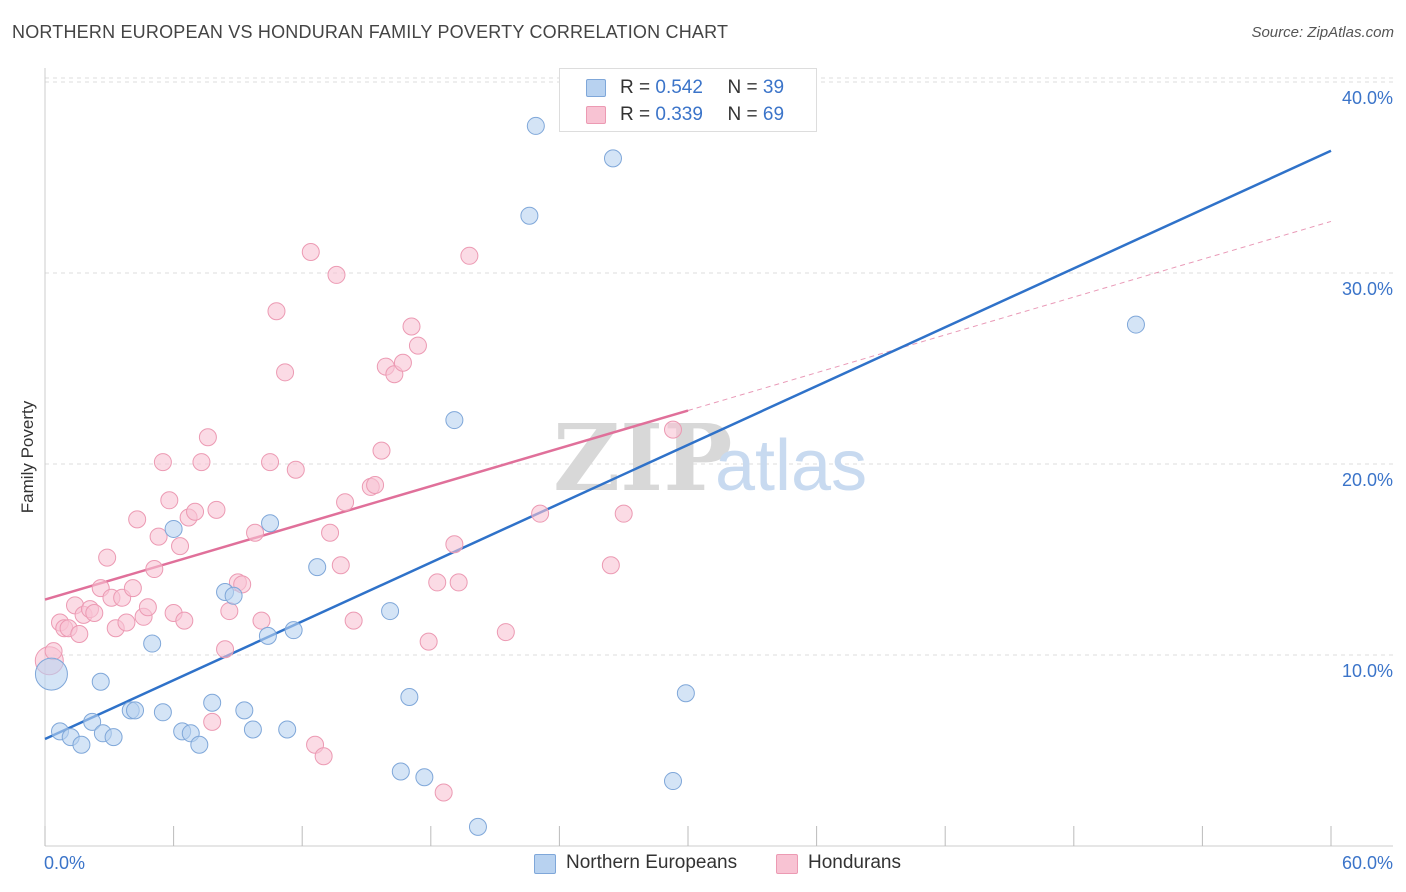 The width and height of the screenshot is (1406, 892). What do you see at coordinates (64, 863) in the screenshot?
I see `x-tick-label: 0.0%` at bounding box center [64, 863].